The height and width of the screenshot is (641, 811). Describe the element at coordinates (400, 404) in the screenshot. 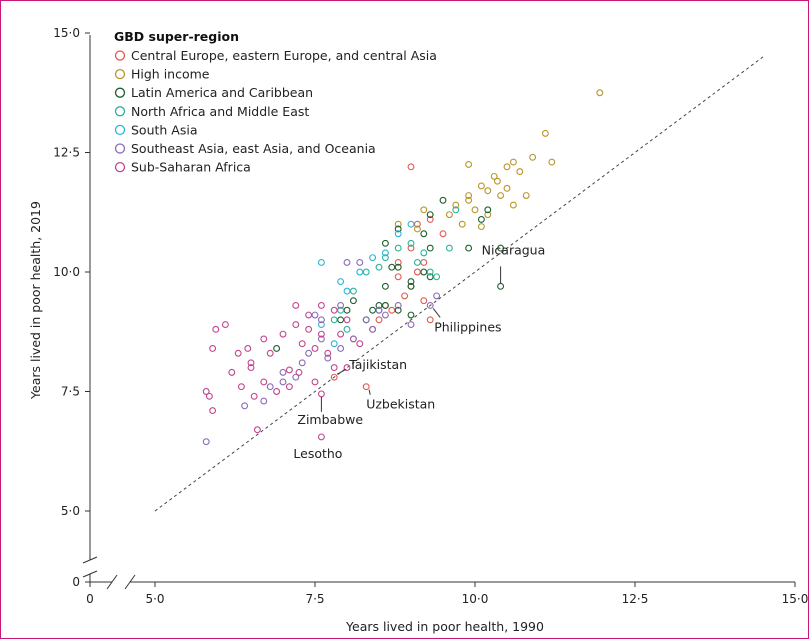

I see `annotation-label: Uzbekistan` at that location.